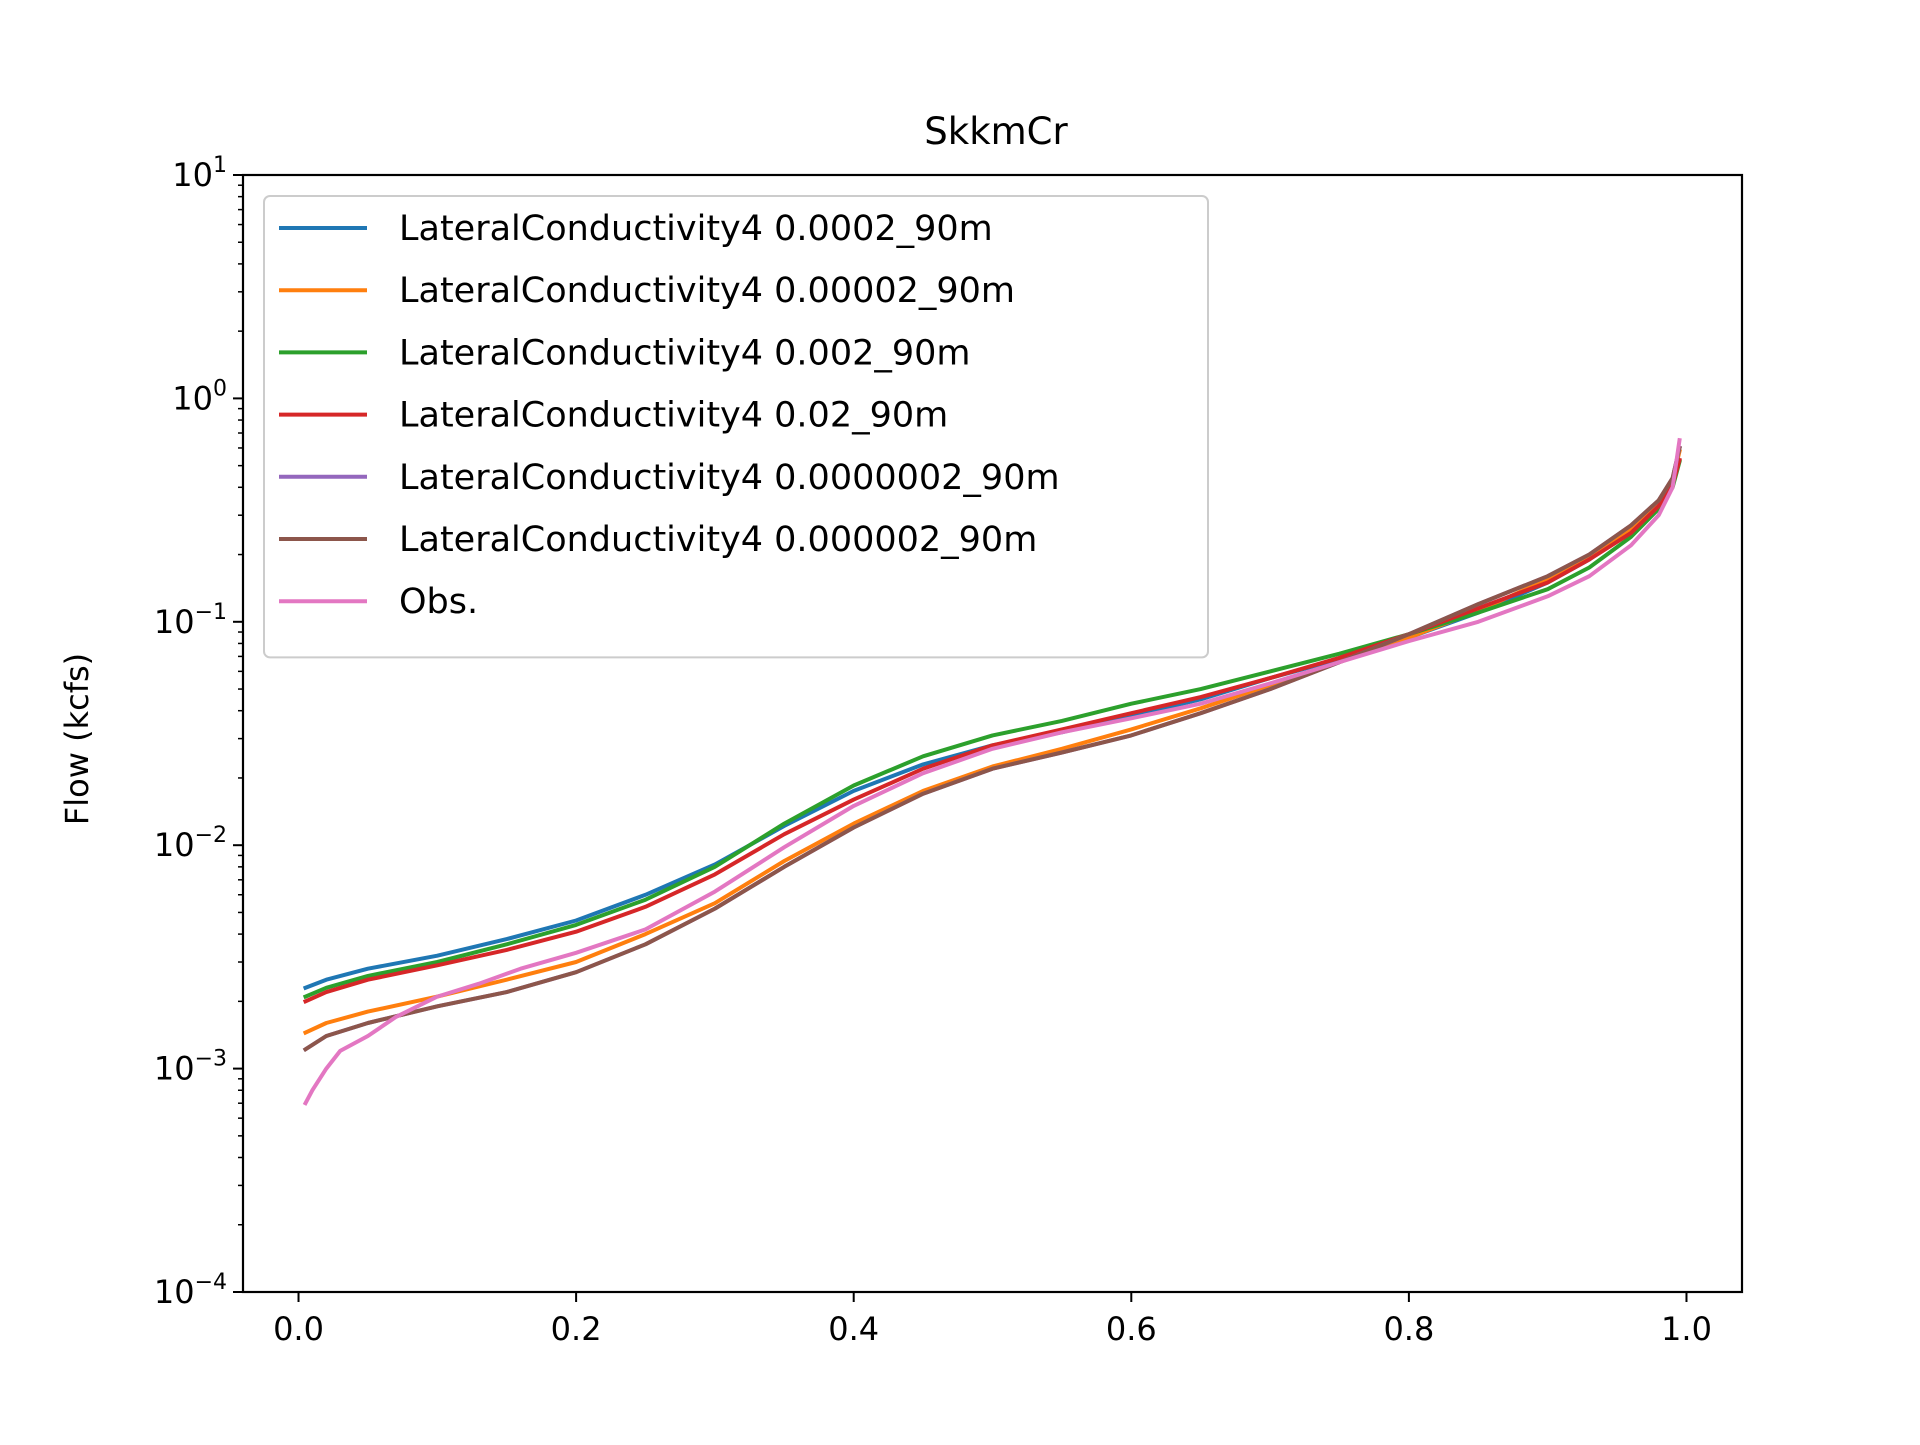 The height and width of the screenshot is (1445, 1920). Describe the element at coordinates (996, 131) in the screenshot. I see `chart-title: SkkmCr` at that location.